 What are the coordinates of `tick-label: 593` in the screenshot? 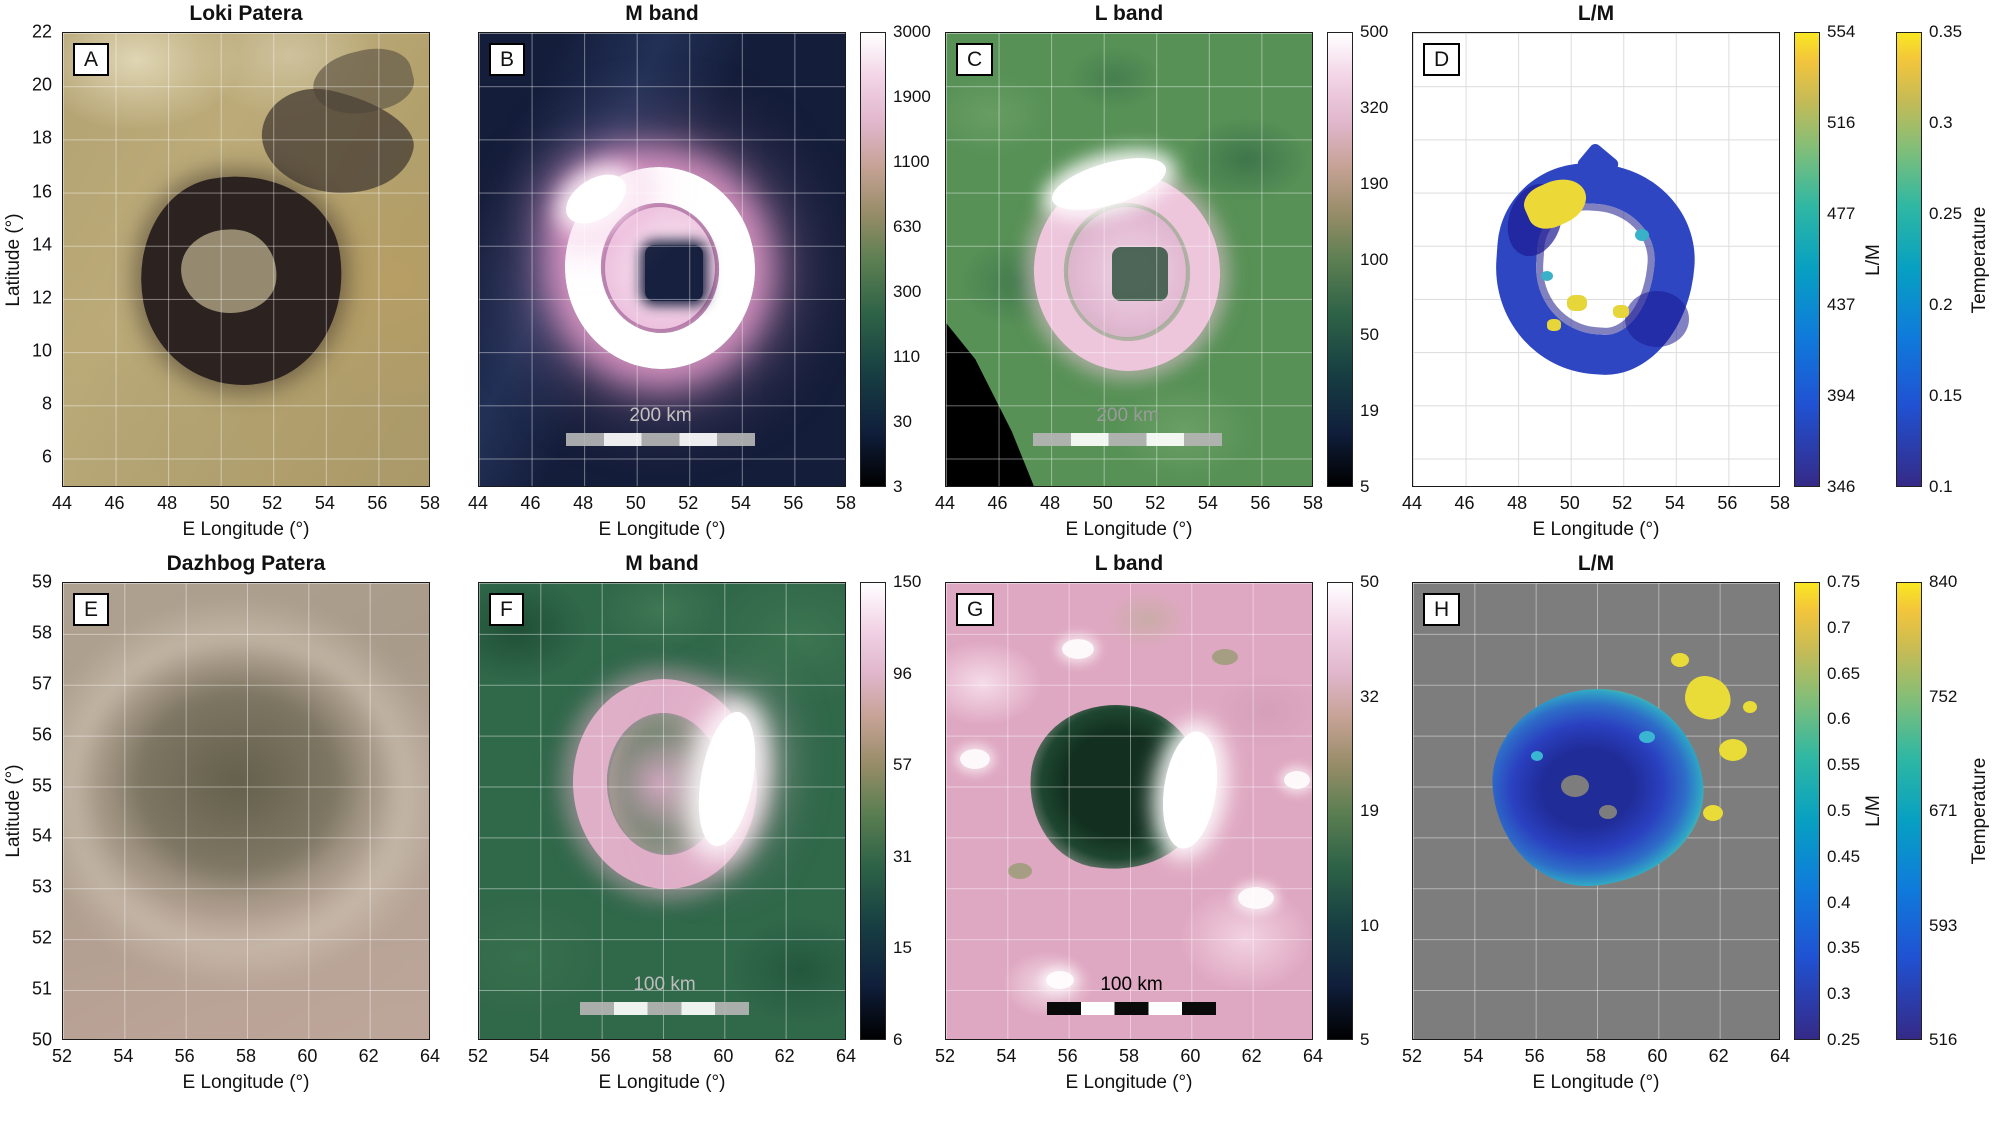 It's located at (1943, 925).